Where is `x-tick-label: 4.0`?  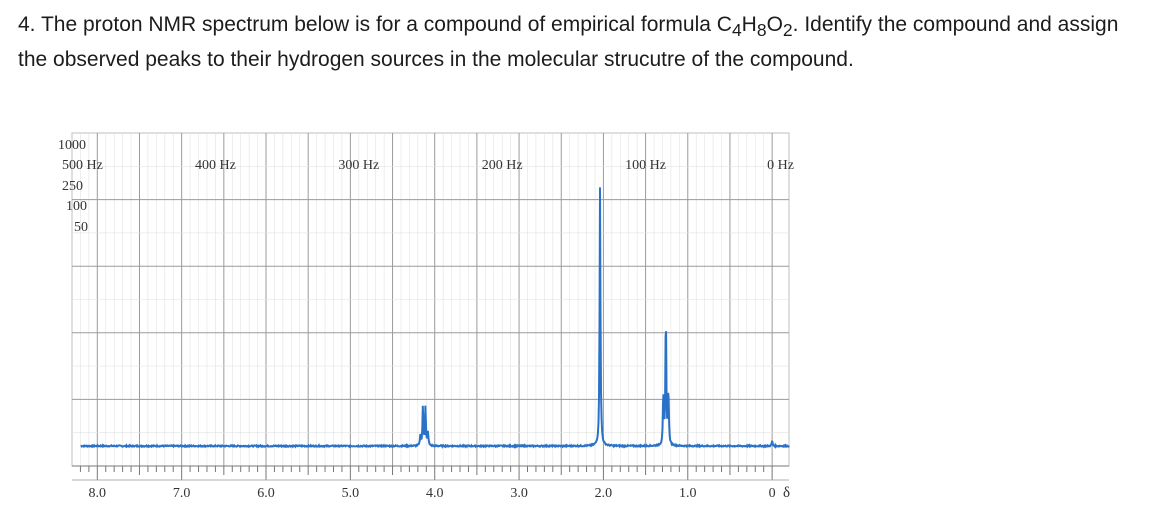
x-tick-label: 4.0 is located at coordinates (435, 493).